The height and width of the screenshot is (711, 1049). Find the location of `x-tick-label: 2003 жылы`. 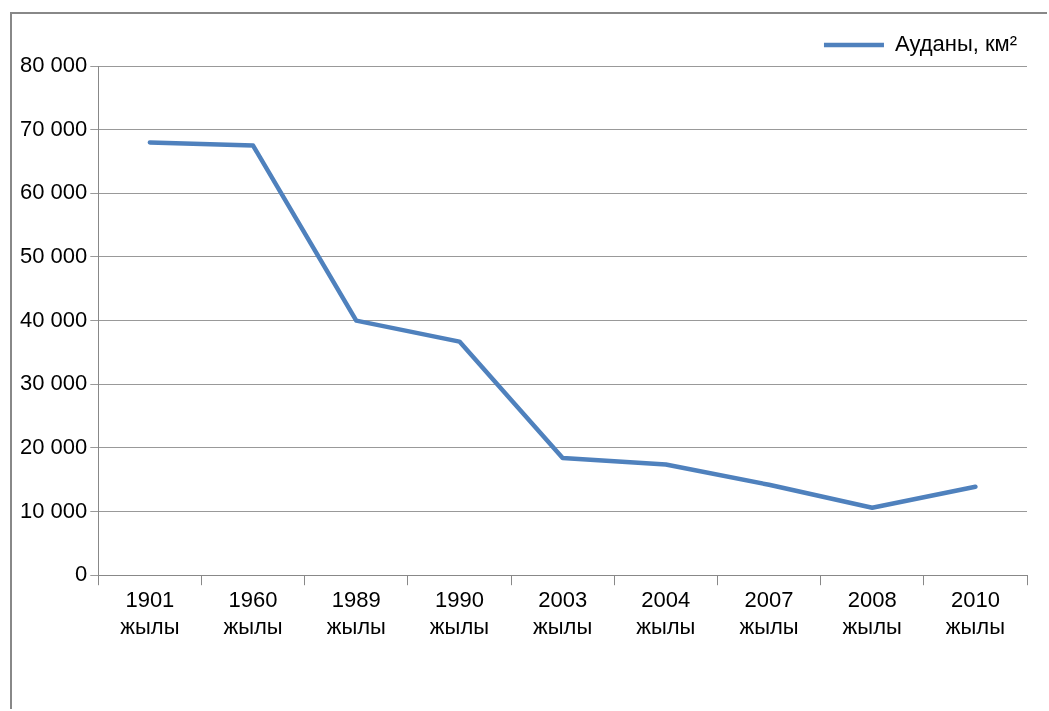

x-tick-label: 2003 жылы is located at coordinates (563, 613).